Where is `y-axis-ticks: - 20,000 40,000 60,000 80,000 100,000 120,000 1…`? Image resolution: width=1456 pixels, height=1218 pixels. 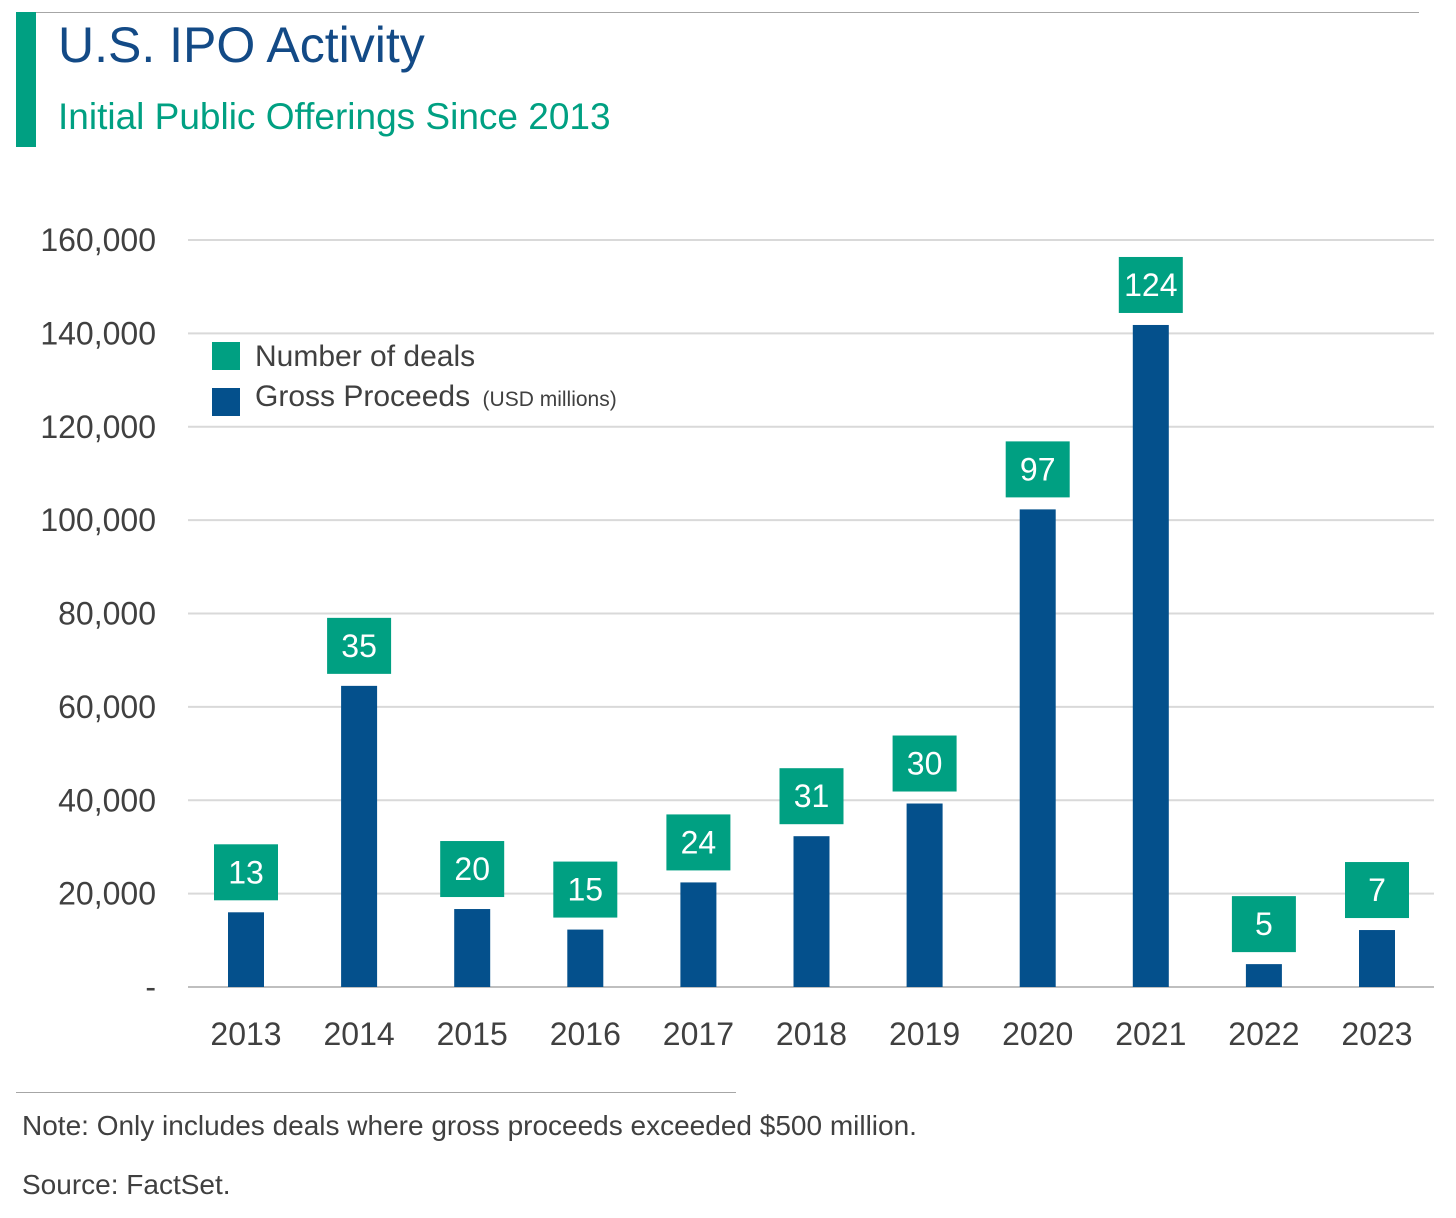 y-axis-ticks: - 20,000 40,000 60,000 80,000 100,000 120,000 1… is located at coordinates (98, 613).